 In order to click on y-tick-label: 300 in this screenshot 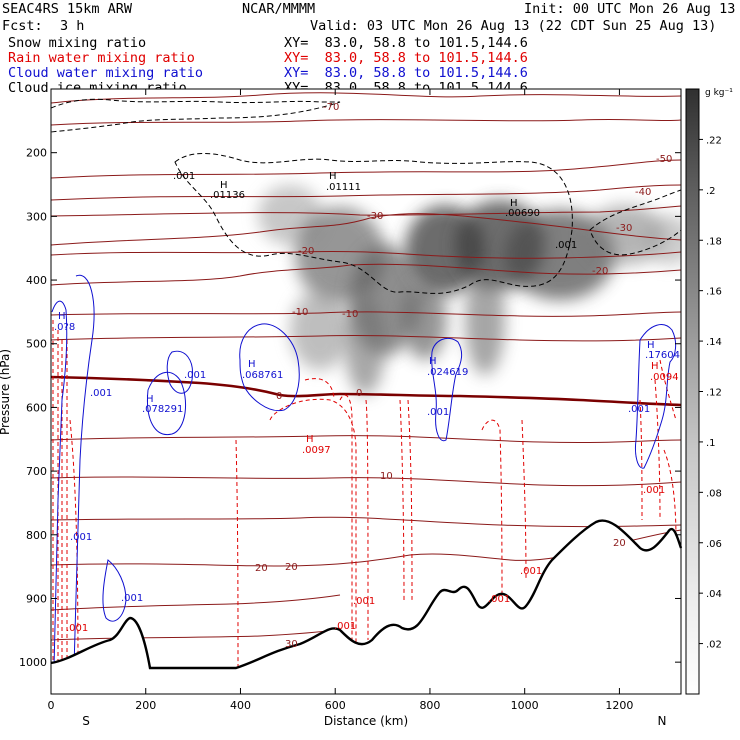, I will do `click(36, 216)`.